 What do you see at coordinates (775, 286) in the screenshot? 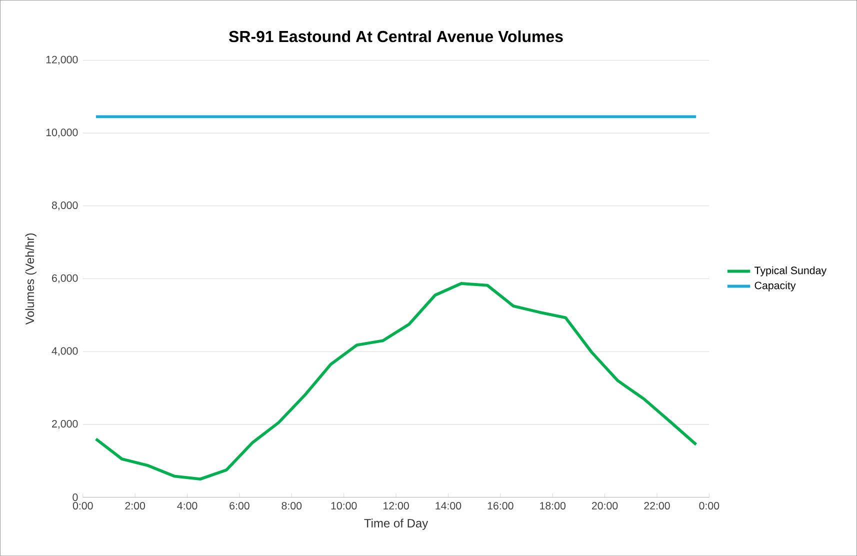
I see `legend-label: Capacity` at bounding box center [775, 286].